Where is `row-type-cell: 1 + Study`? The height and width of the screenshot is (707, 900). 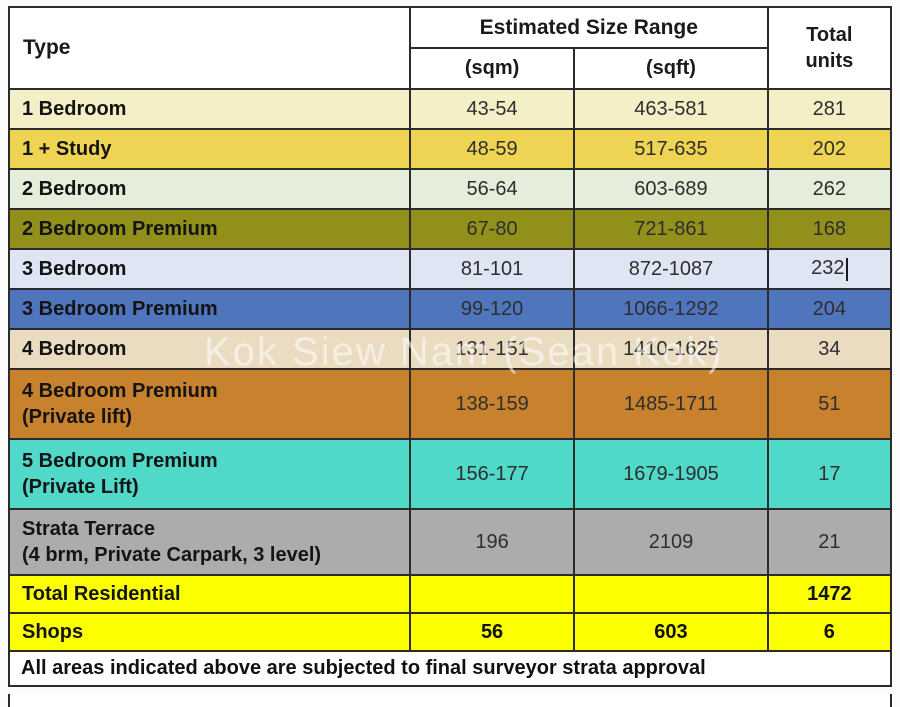 row-type-cell: 1 + Study is located at coordinates (209, 149).